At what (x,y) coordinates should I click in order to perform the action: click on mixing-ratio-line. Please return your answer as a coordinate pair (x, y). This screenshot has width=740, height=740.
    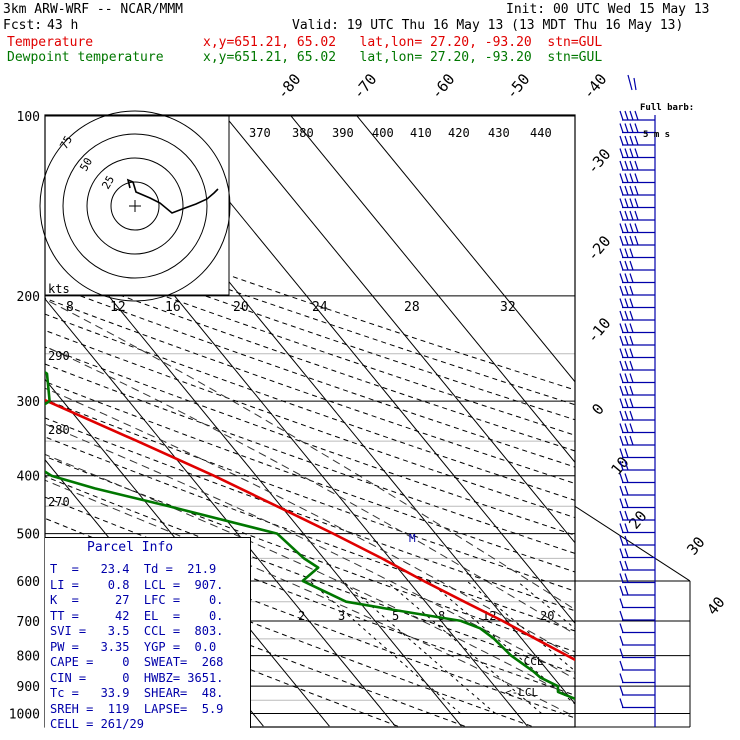
    Looking at the image, I should click on (463, 647).